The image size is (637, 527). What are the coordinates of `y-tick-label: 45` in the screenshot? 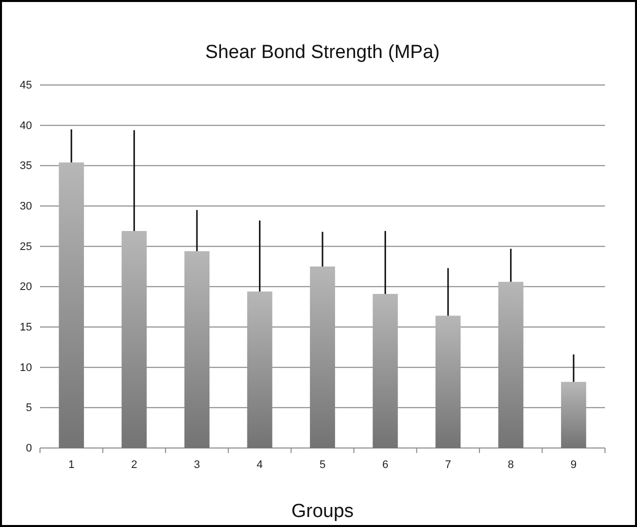 It's located at (26, 86).